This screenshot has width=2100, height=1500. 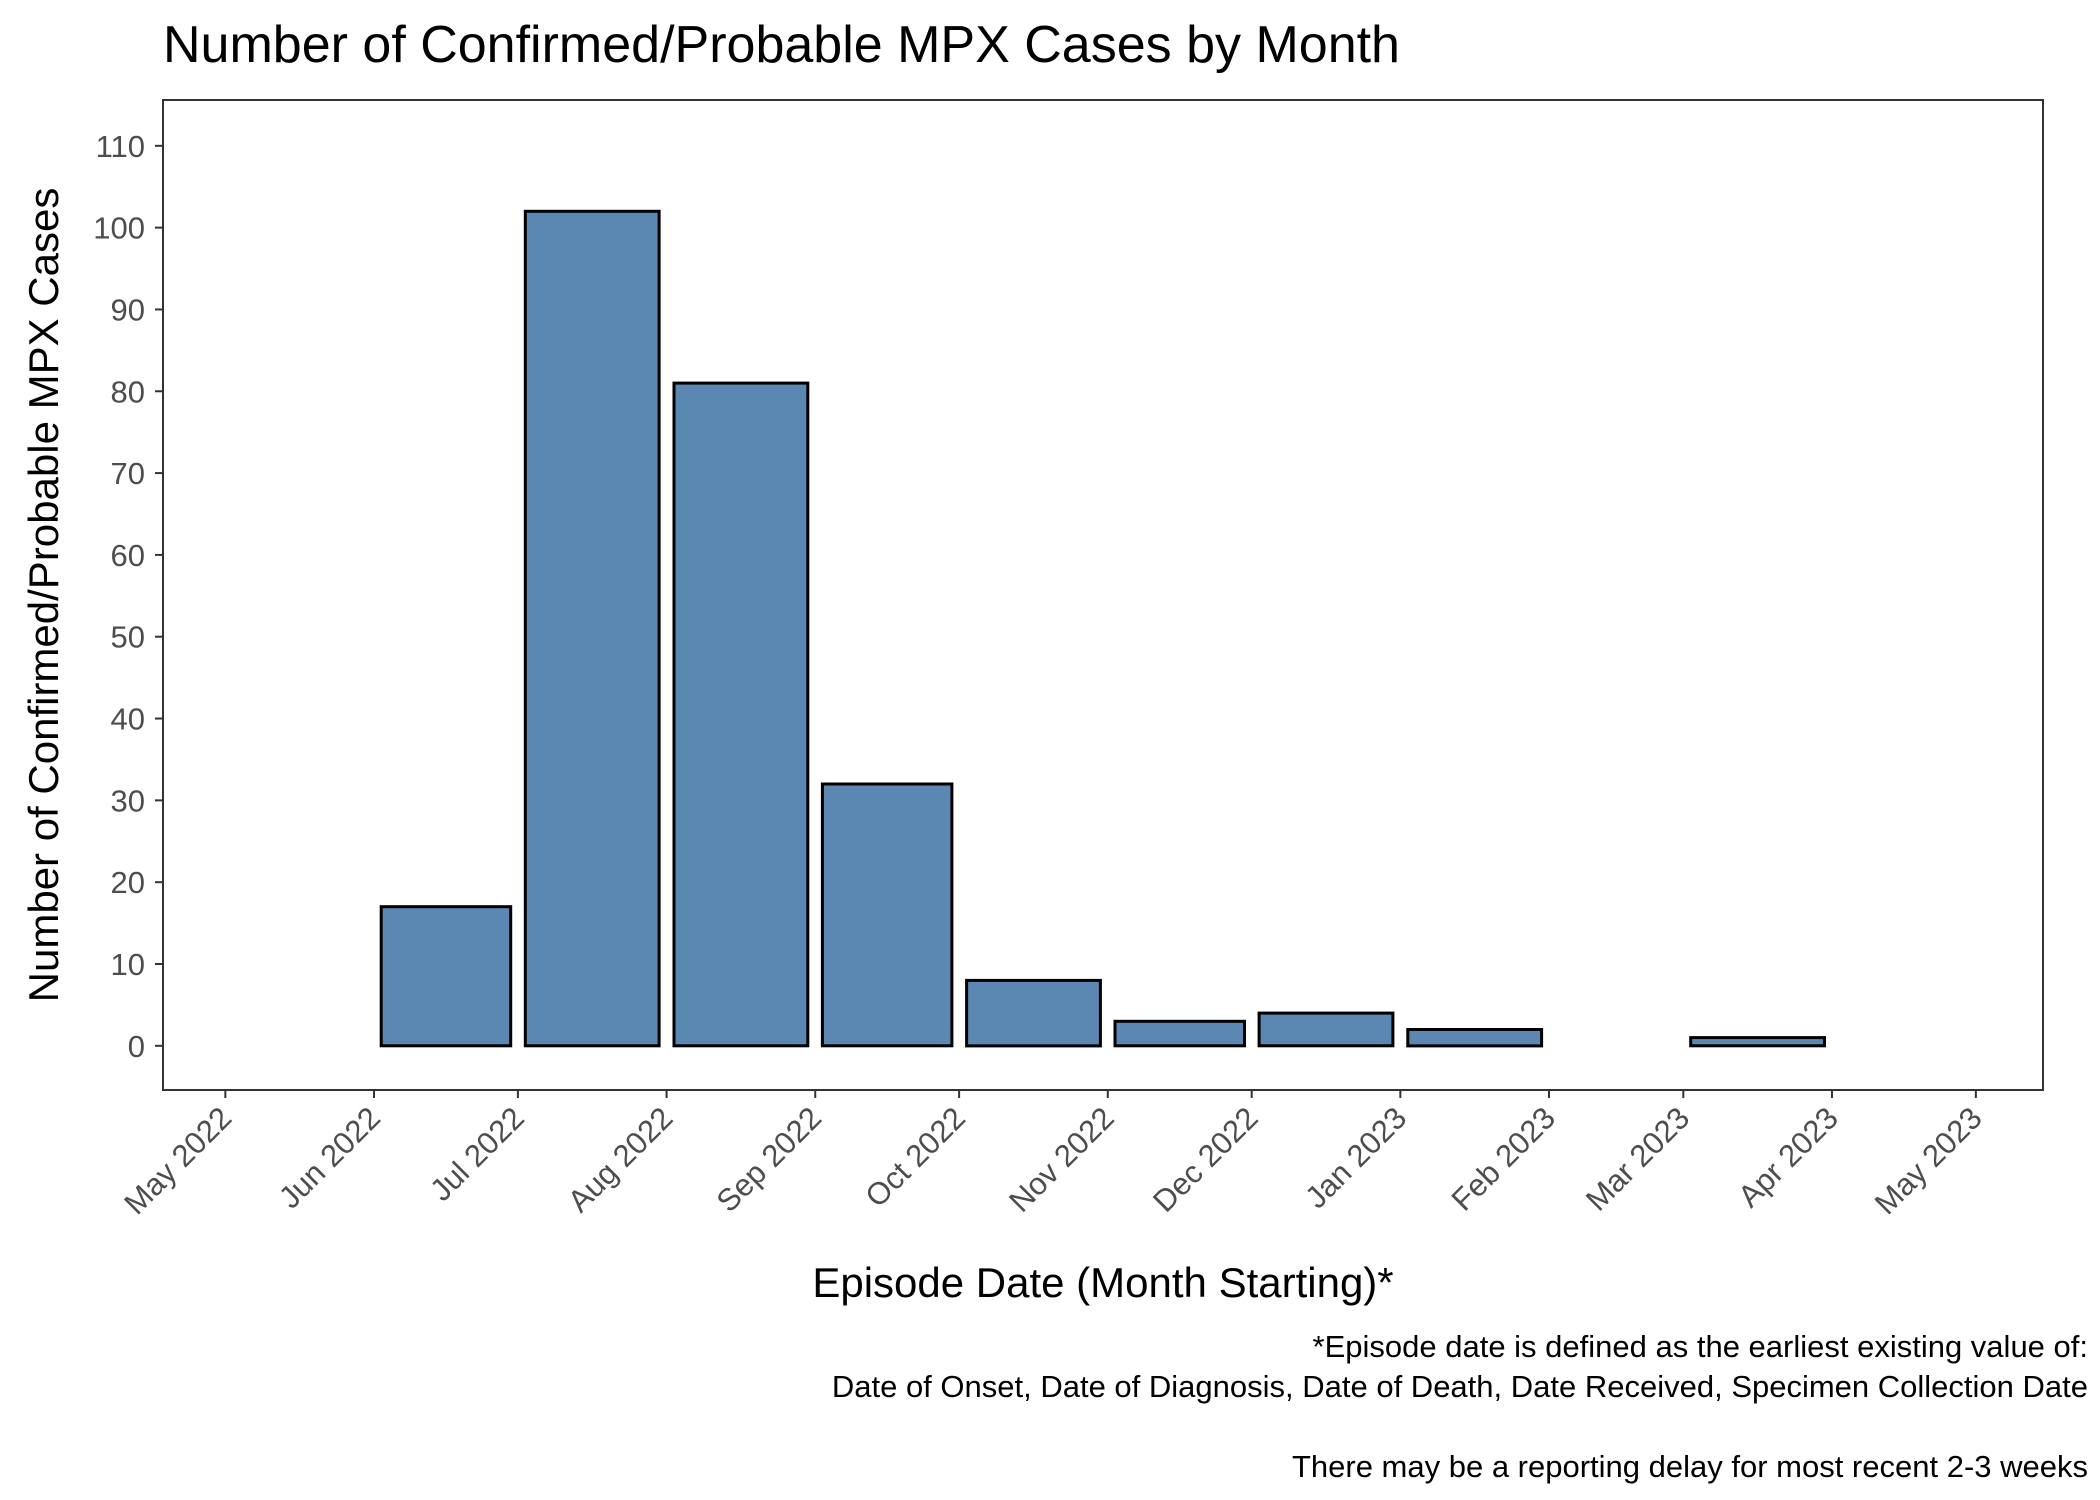 What do you see at coordinates (1061, 1159) in the screenshot?
I see `x-tick-label: Nov 2022` at bounding box center [1061, 1159].